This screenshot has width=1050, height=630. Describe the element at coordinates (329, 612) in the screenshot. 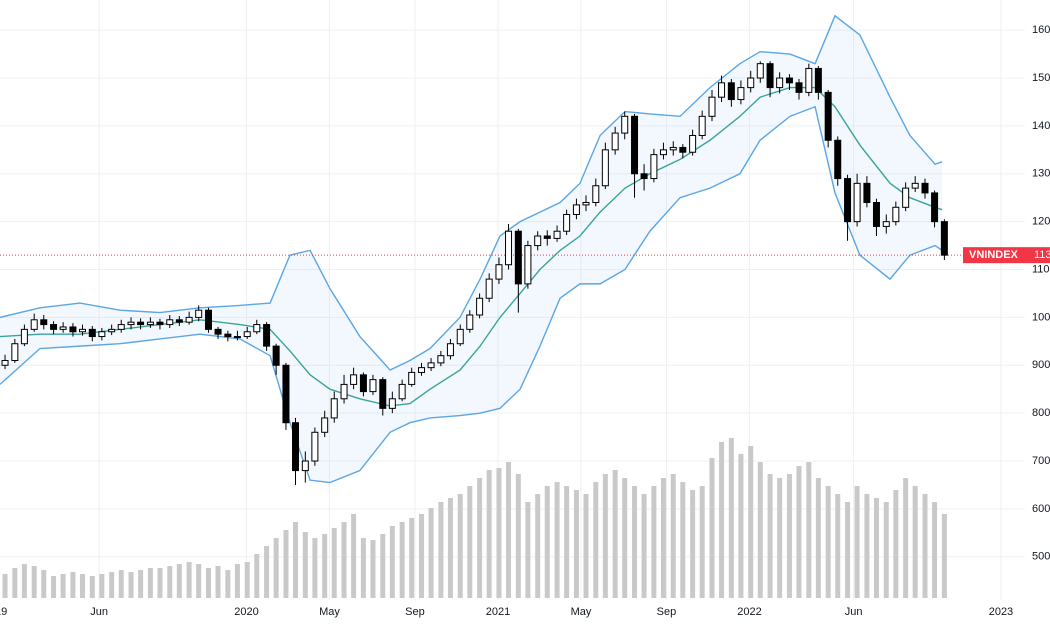

I see `x-tick-label: May` at that location.